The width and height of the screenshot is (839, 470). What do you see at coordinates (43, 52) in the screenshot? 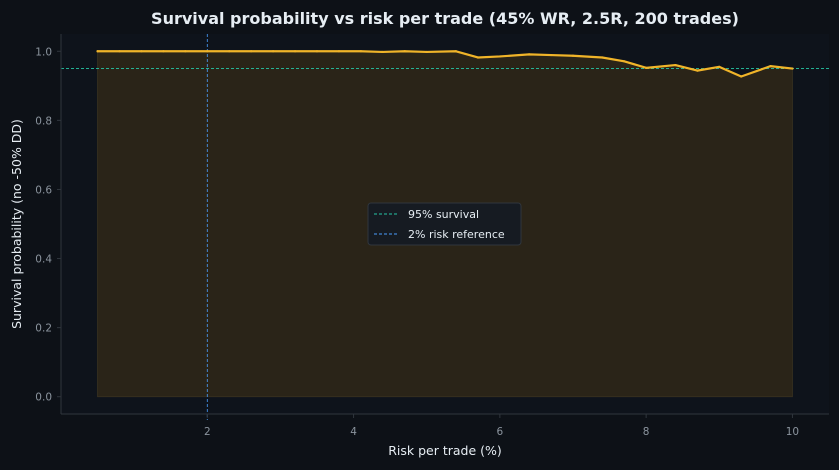
I see `y-tick-label: 1.0` at bounding box center [43, 52].